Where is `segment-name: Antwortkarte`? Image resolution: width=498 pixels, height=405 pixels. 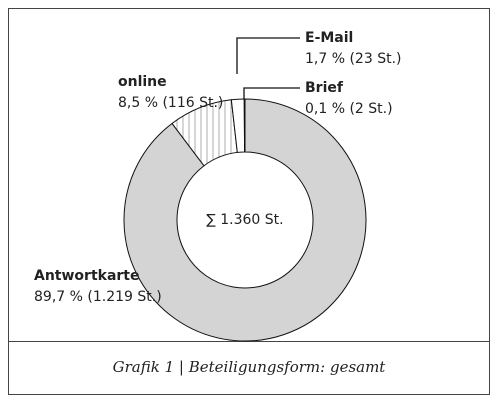 segment-name: Antwortkarte is located at coordinates (87, 276).